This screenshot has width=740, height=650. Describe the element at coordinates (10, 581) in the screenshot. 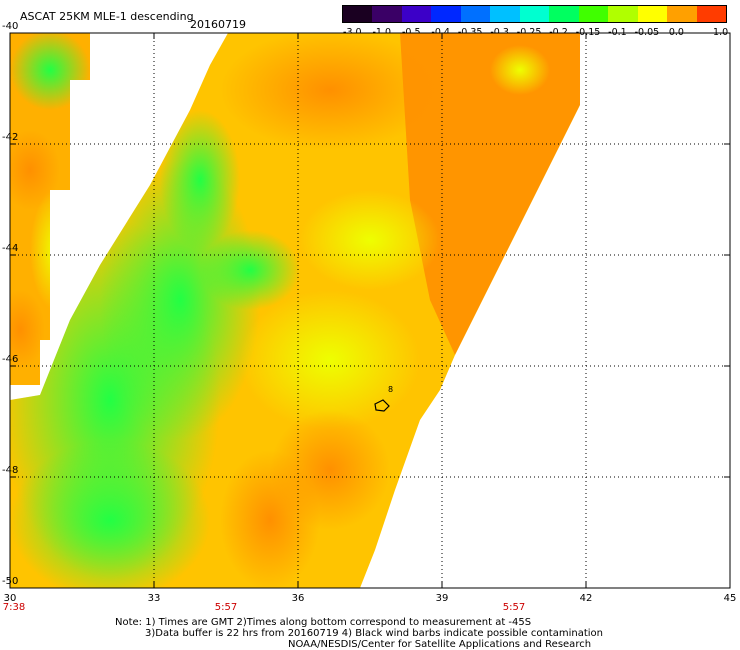

I see `latitude-label: -50` at that location.